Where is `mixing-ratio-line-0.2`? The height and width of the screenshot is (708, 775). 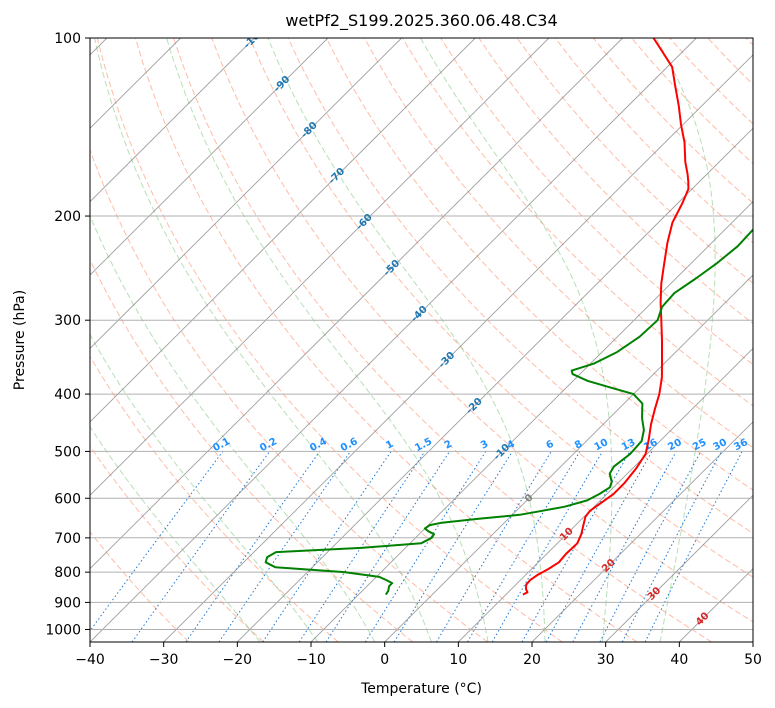 mixing-ratio-line-0.2 is located at coordinates (201, 546).